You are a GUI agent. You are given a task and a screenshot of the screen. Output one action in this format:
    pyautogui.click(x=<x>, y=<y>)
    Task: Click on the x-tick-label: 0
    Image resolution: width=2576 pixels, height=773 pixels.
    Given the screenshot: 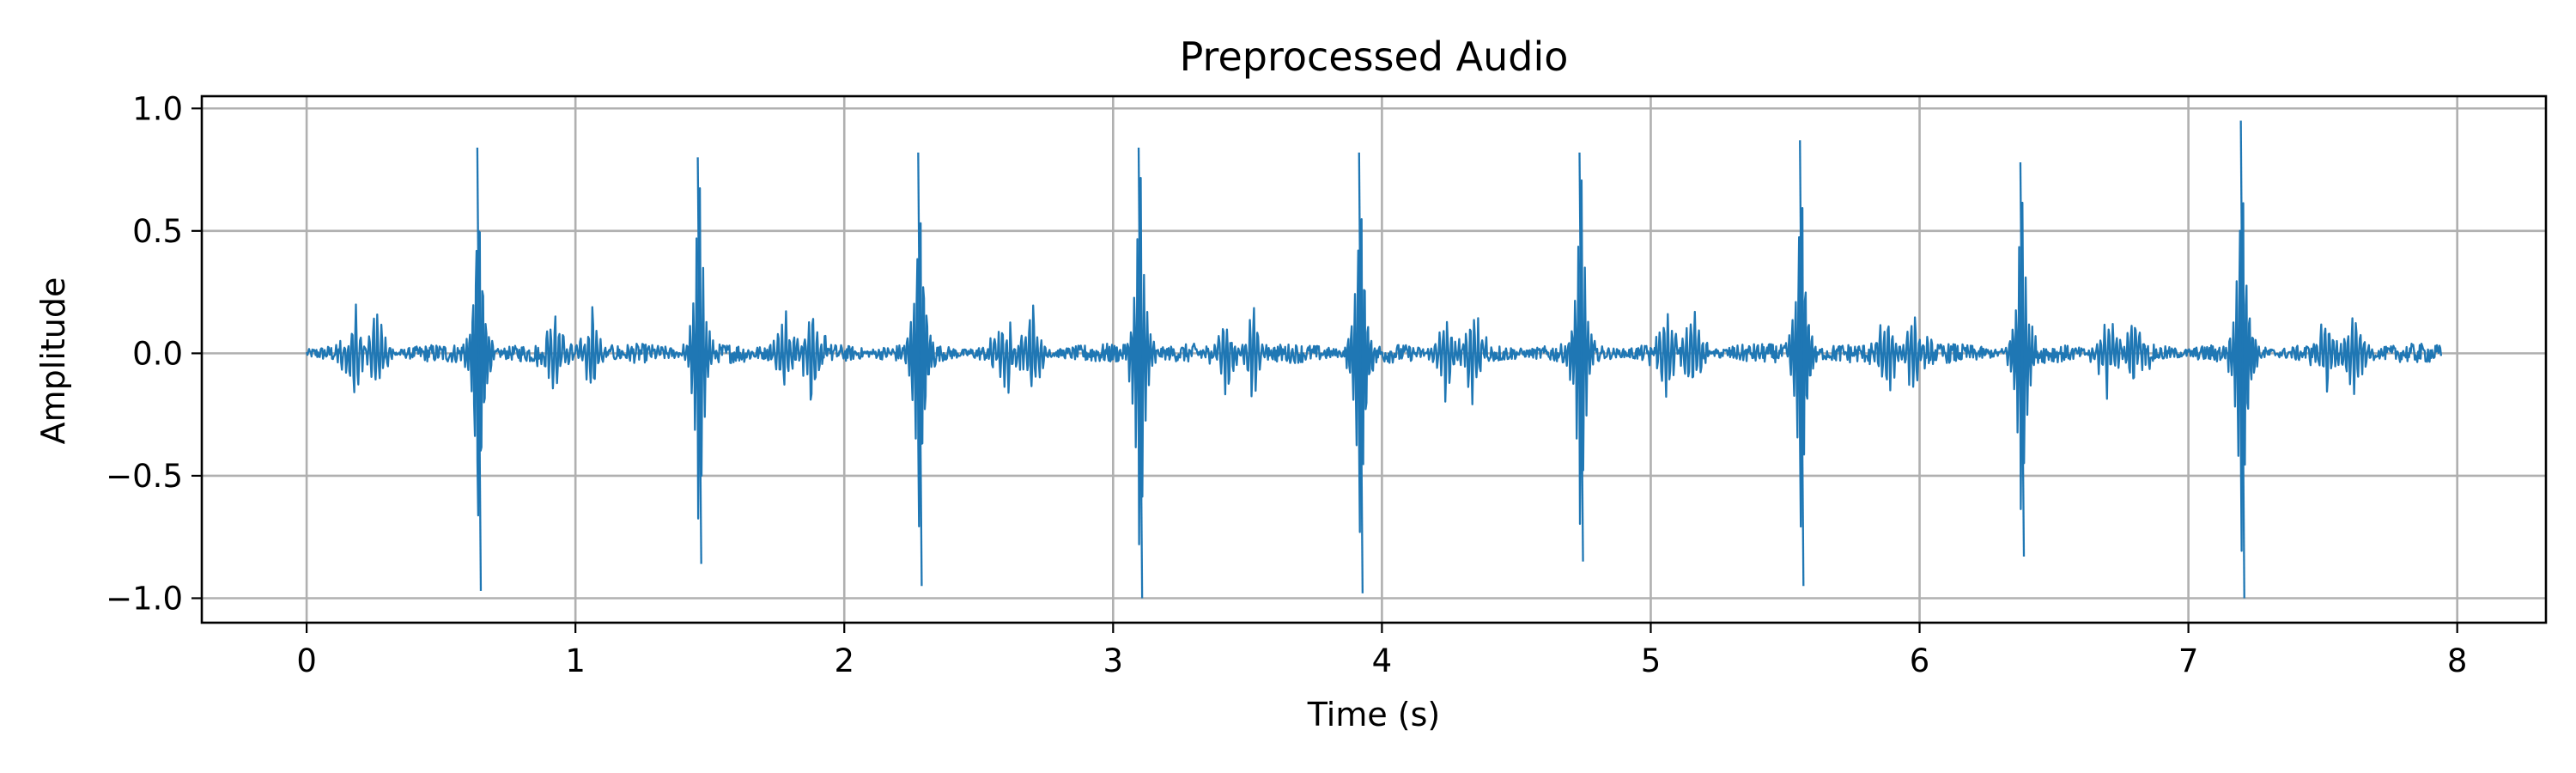 What is the action you would take?
    pyautogui.click(x=306, y=660)
    